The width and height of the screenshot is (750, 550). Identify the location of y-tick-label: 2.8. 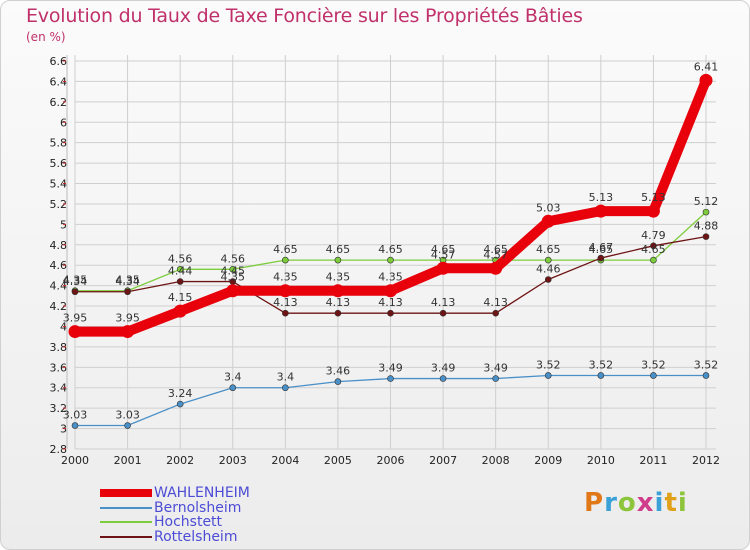
(59, 449).